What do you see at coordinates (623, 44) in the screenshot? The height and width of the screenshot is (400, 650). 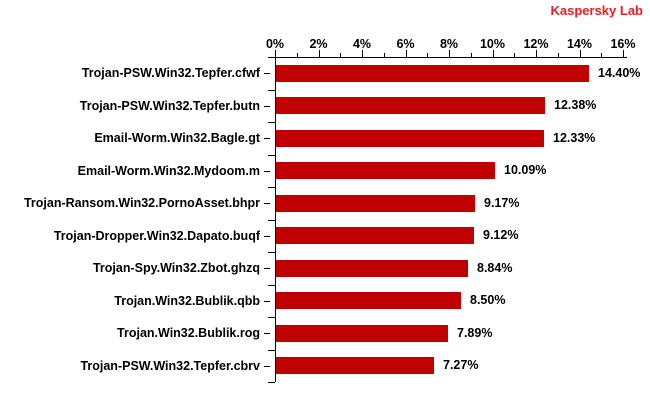 I see `x-axis-tick-label: 16%` at bounding box center [623, 44].